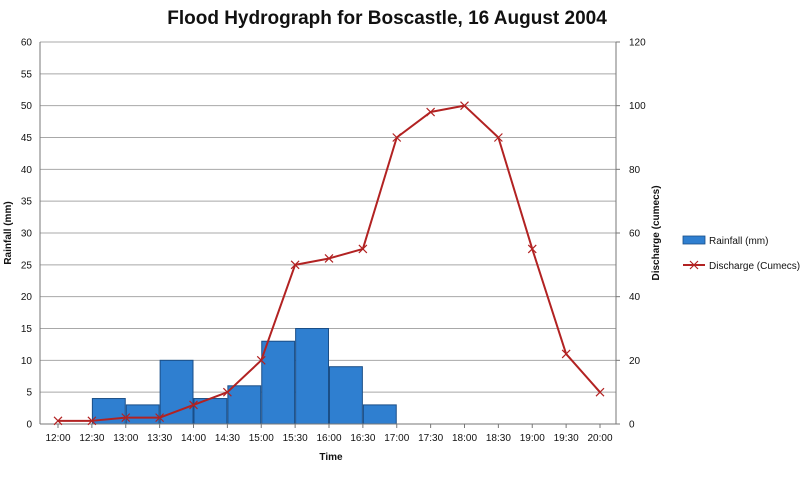 The image size is (804, 481). Describe the element at coordinates (635, 234) in the screenshot. I see `y-right-tick-label: 60` at that location.